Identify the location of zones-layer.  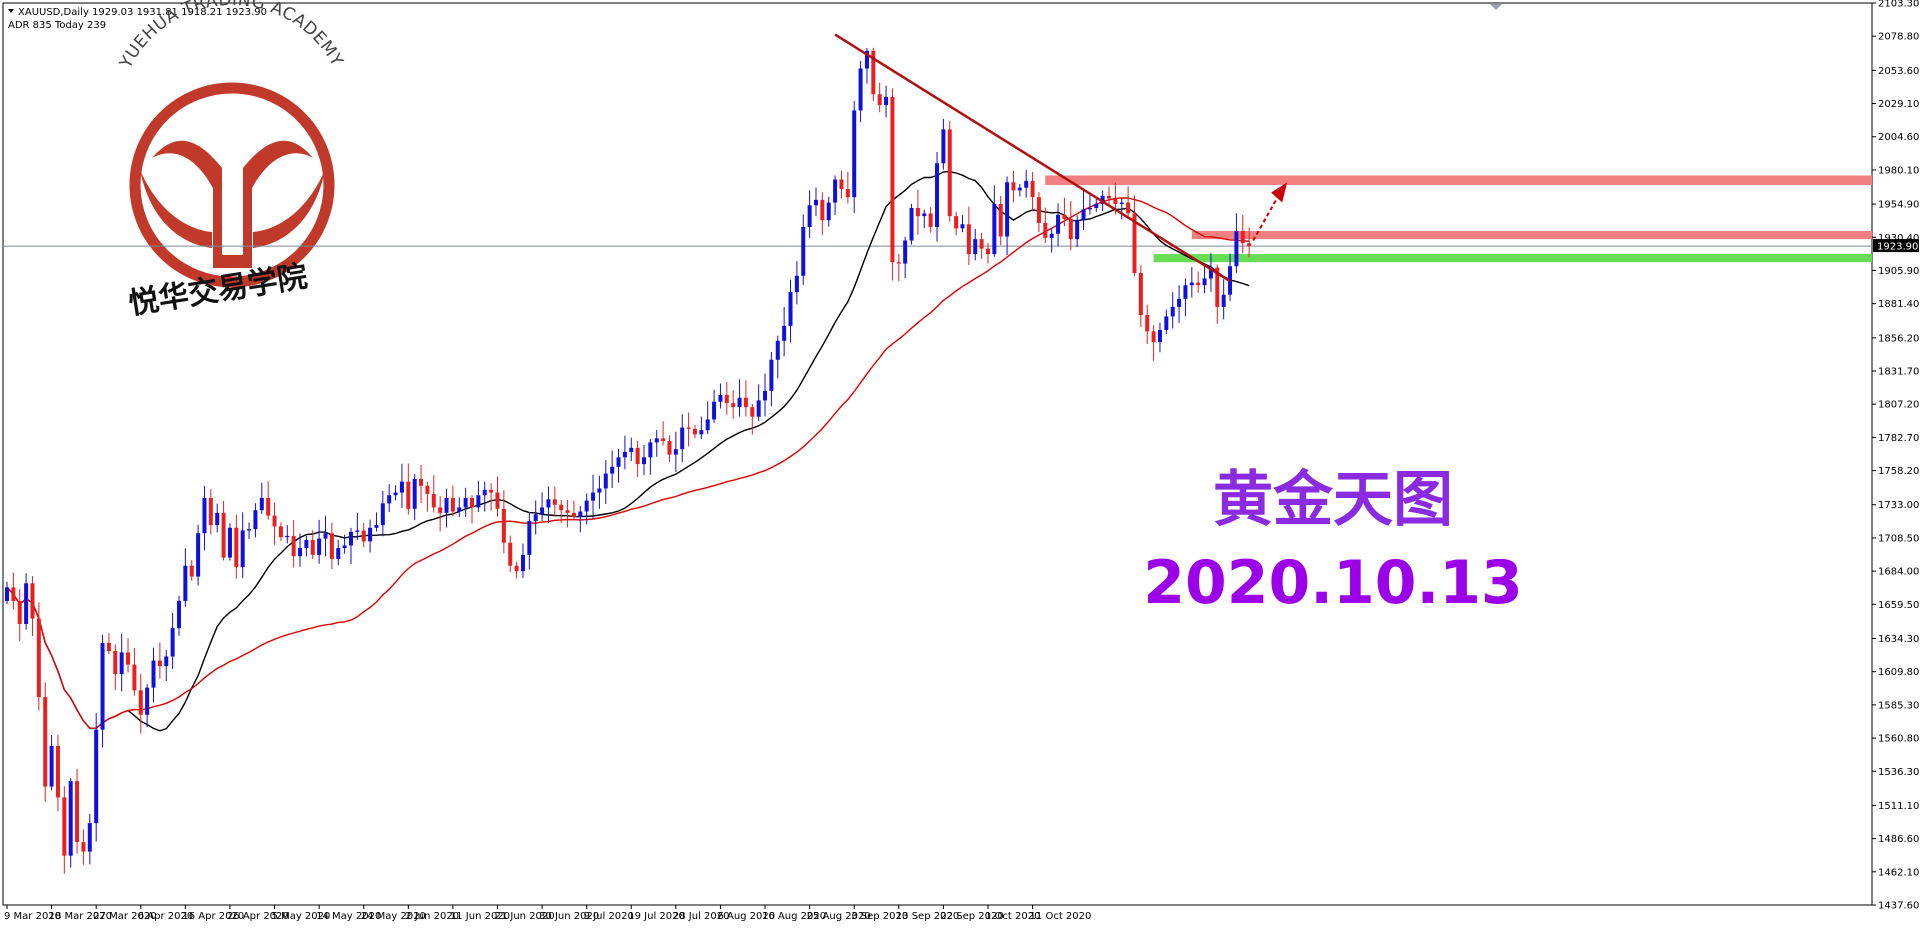
(1458, 219).